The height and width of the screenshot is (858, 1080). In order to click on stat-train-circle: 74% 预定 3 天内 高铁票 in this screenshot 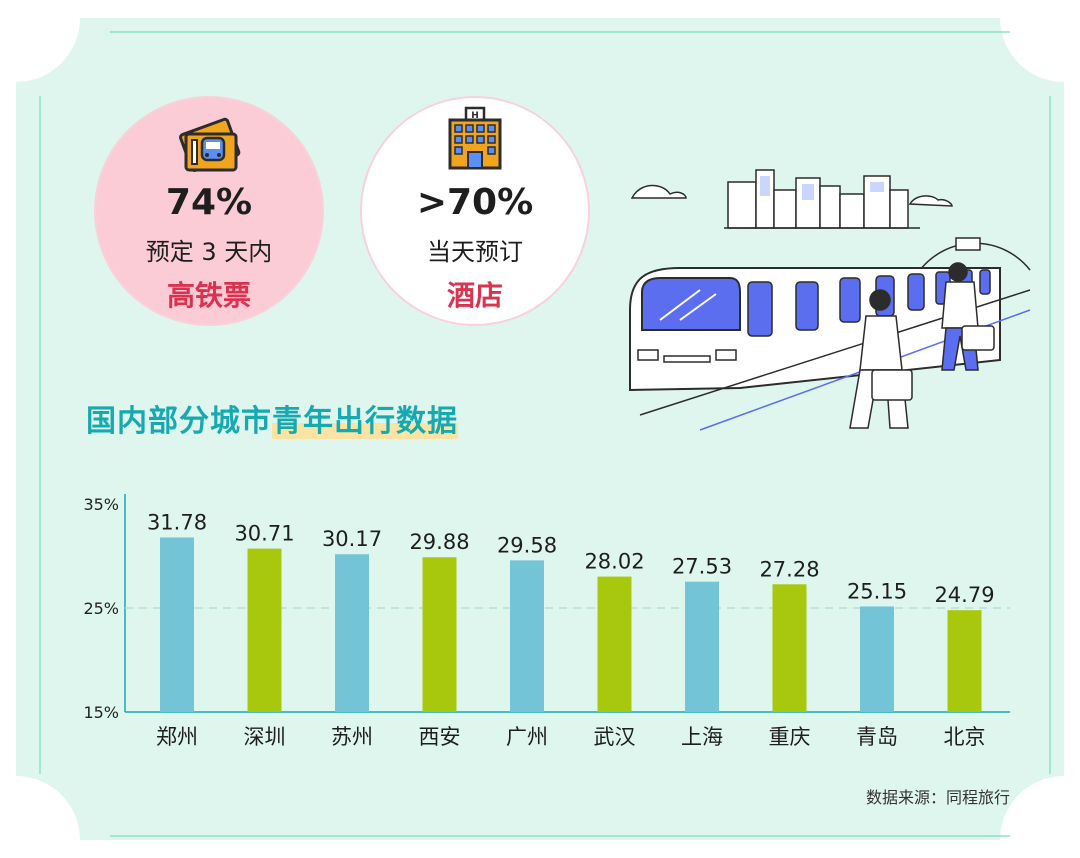, I will do `click(209, 211)`.